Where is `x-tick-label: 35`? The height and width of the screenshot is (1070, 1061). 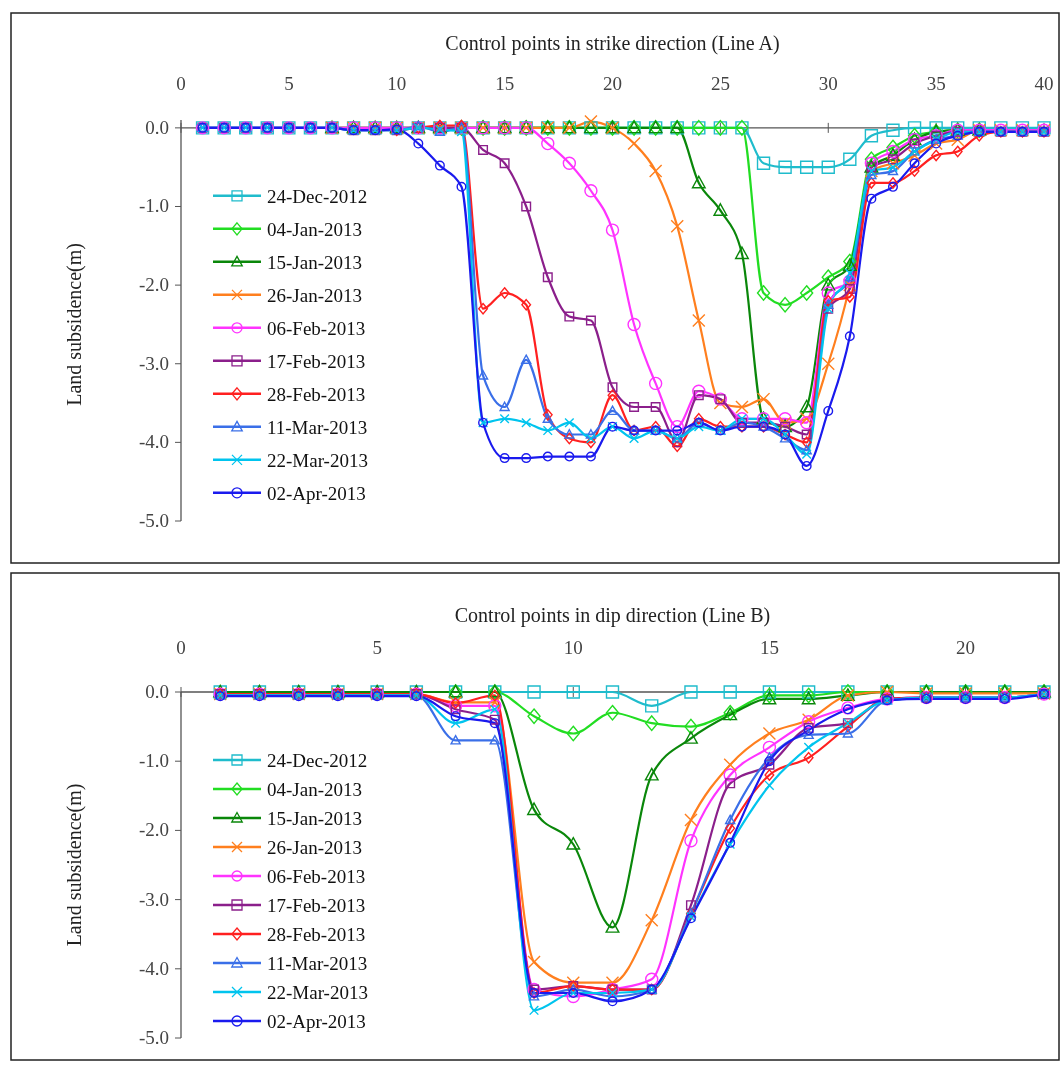
x-tick-label: 35 is located at coordinates (936, 83).